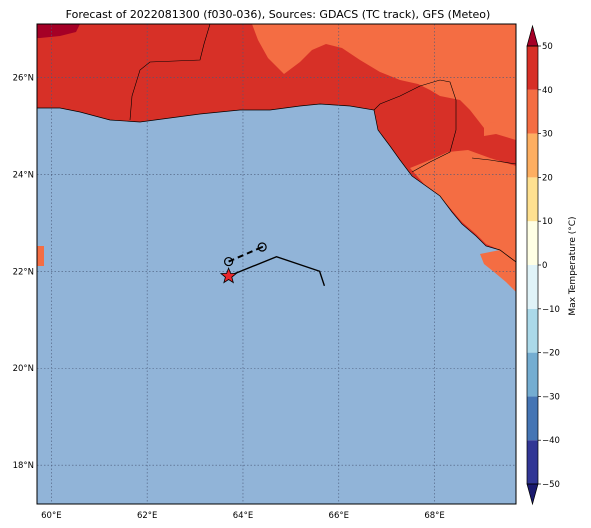  What do you see at coordinates (551, 354) in the screenshot?
I see `colorbar-tick-label: −20` at bounding box center [551, 354].